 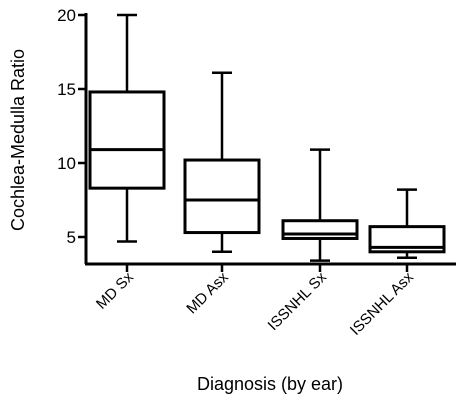 What do you see at coordinates (66, 15) in the screenshot?
I see `y-tick-label-20: 20` at bounding box center [66, 15].